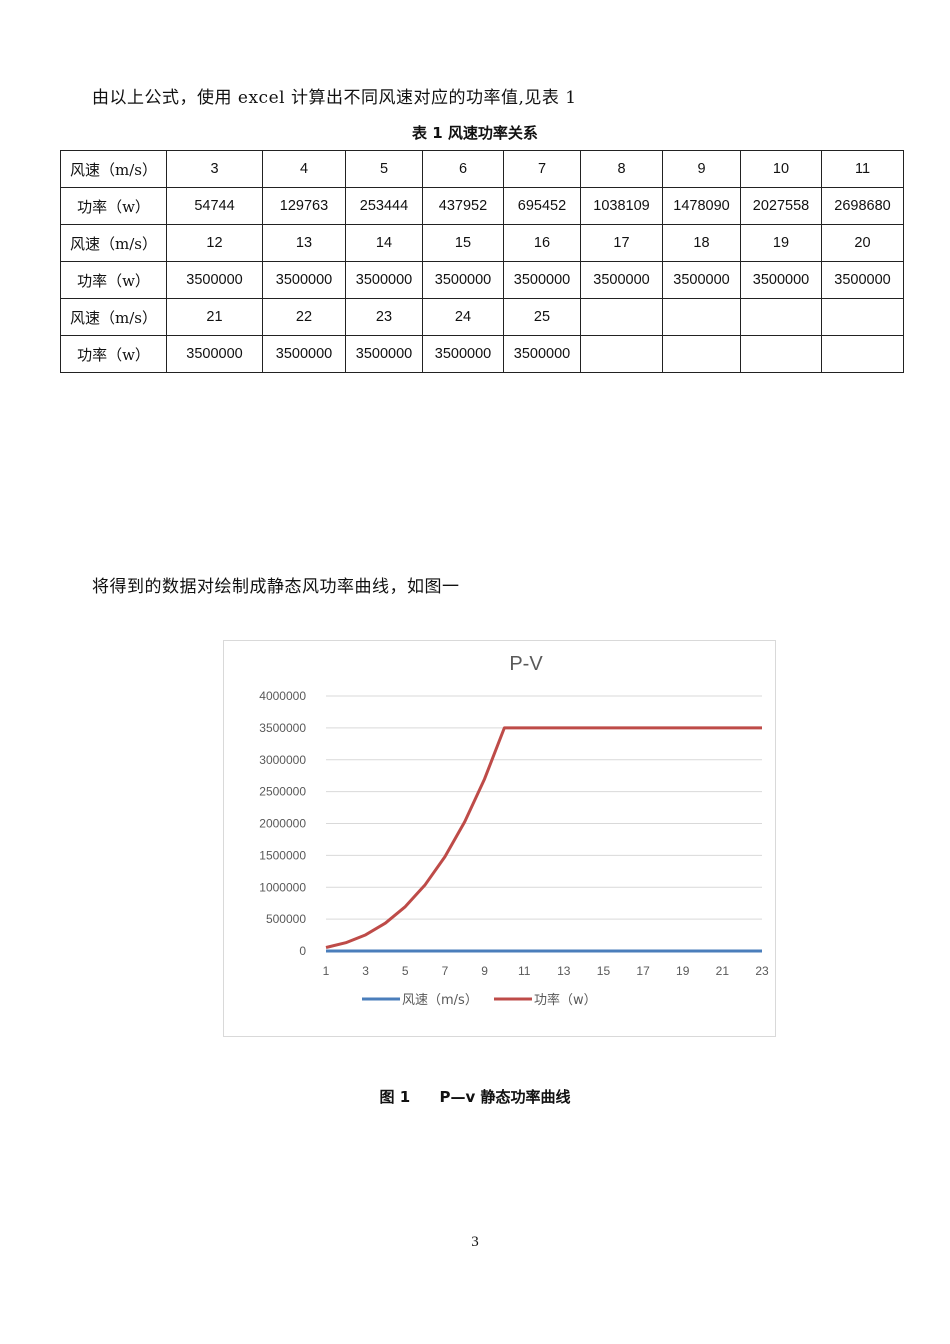 The width and height of the screenshot is (950, 1344). I want to click on table-cell: 1478090, so click(701, 206).